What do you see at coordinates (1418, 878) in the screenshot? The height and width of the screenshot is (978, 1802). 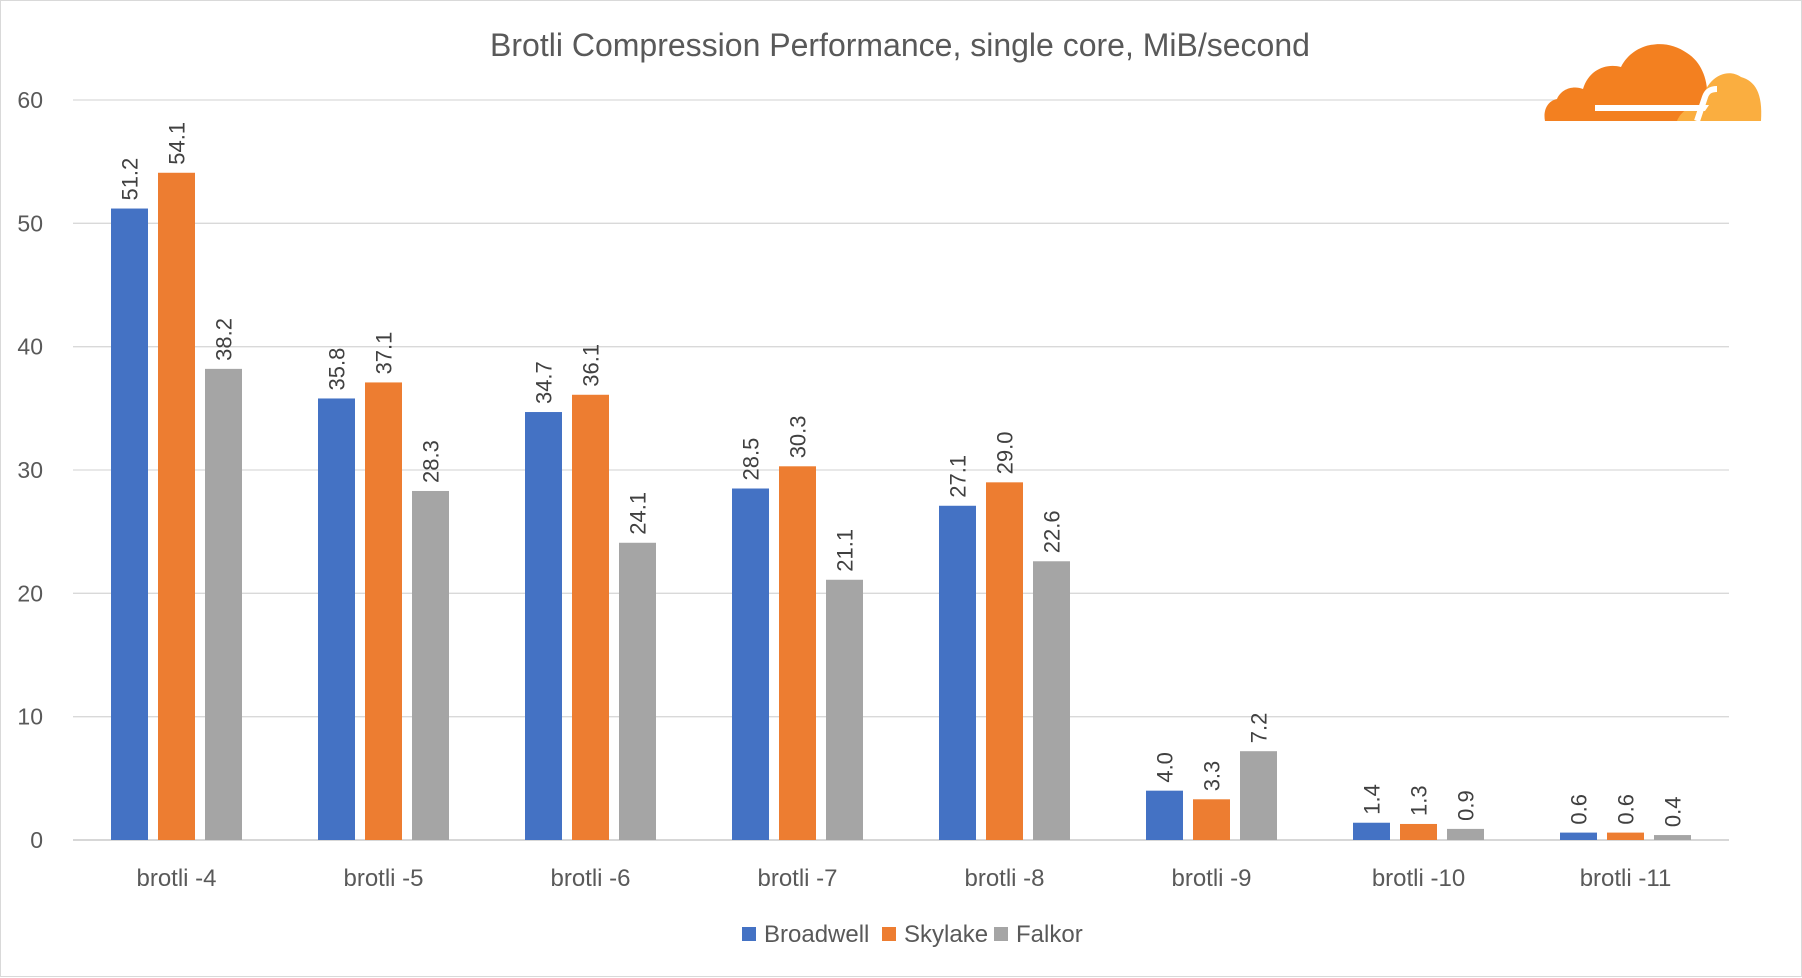 I see `x-category-label: brotli -10` at bounding box center [1418, 878].